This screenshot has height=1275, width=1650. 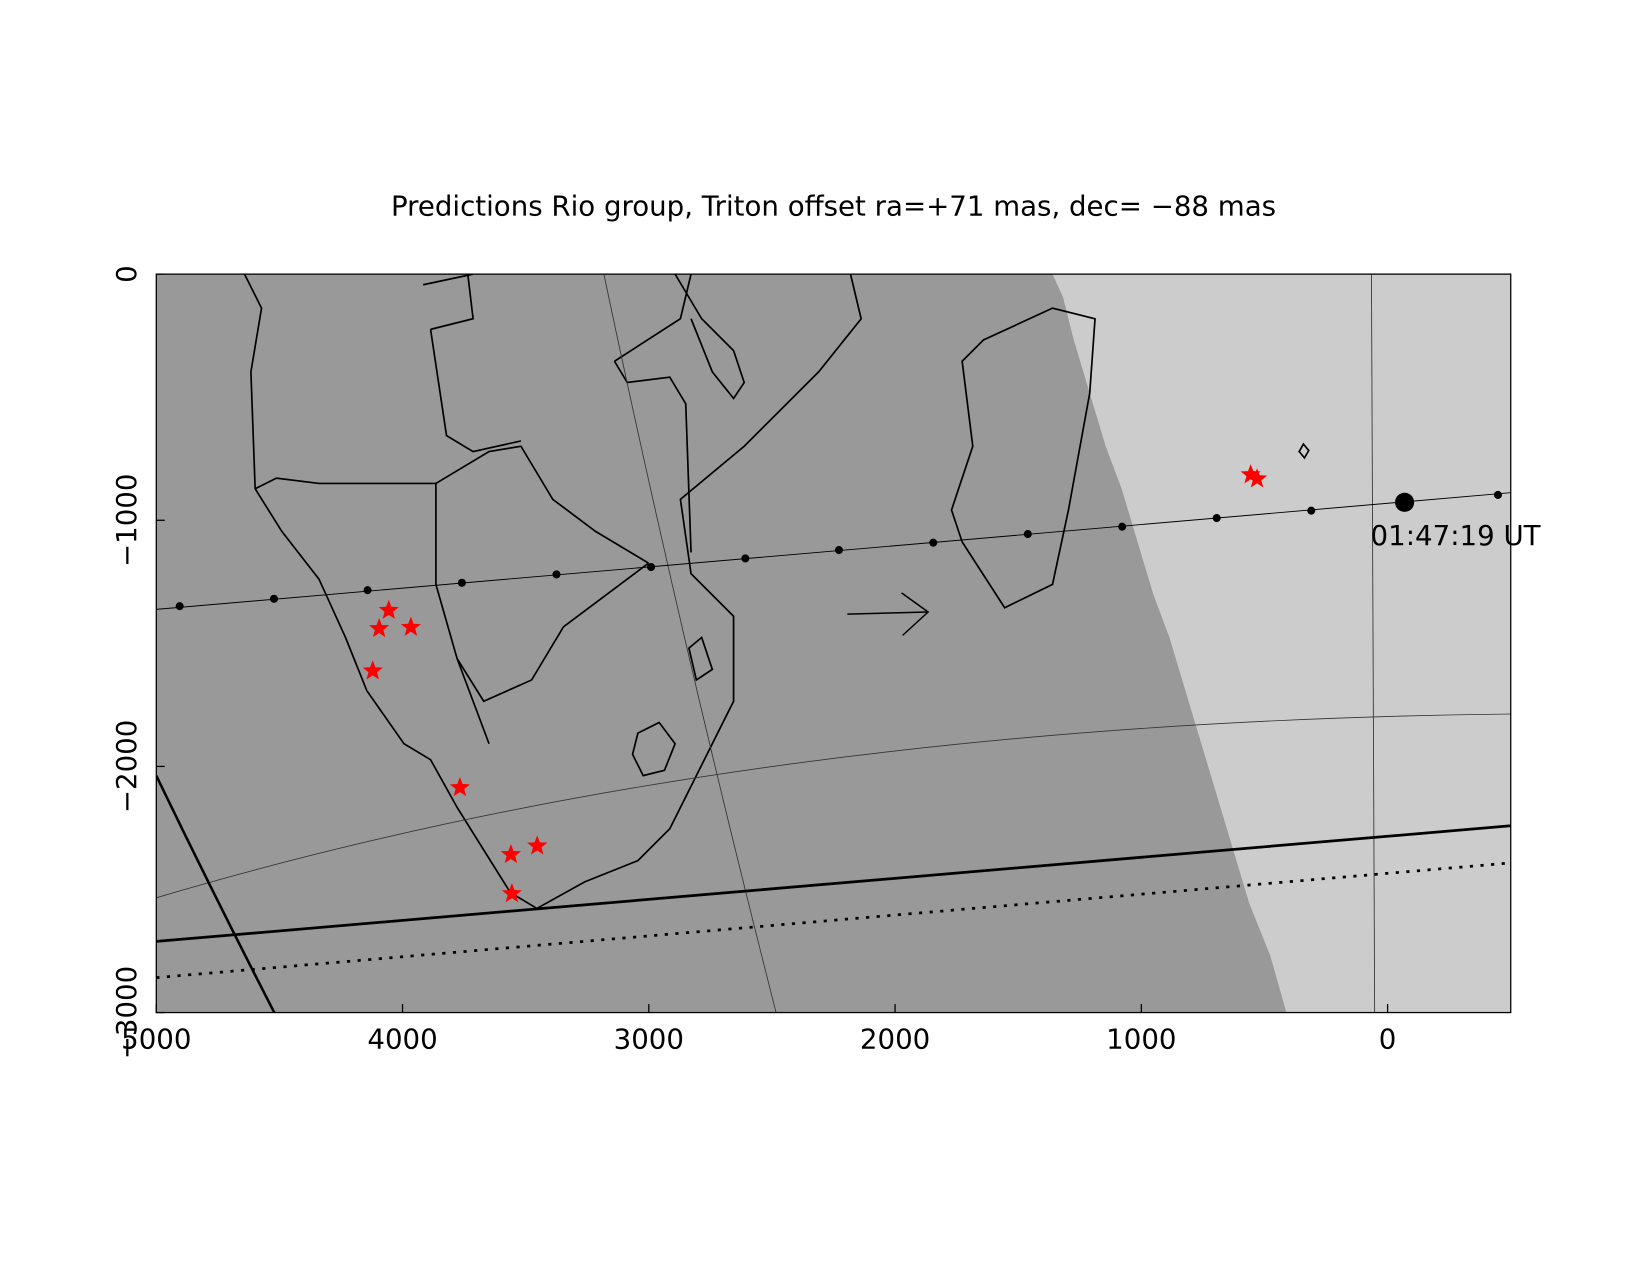 What do you see at coordinates (126, 520) in the screenshot?
I see `y-tick-label: −1000` at bounding box center [126, 520].